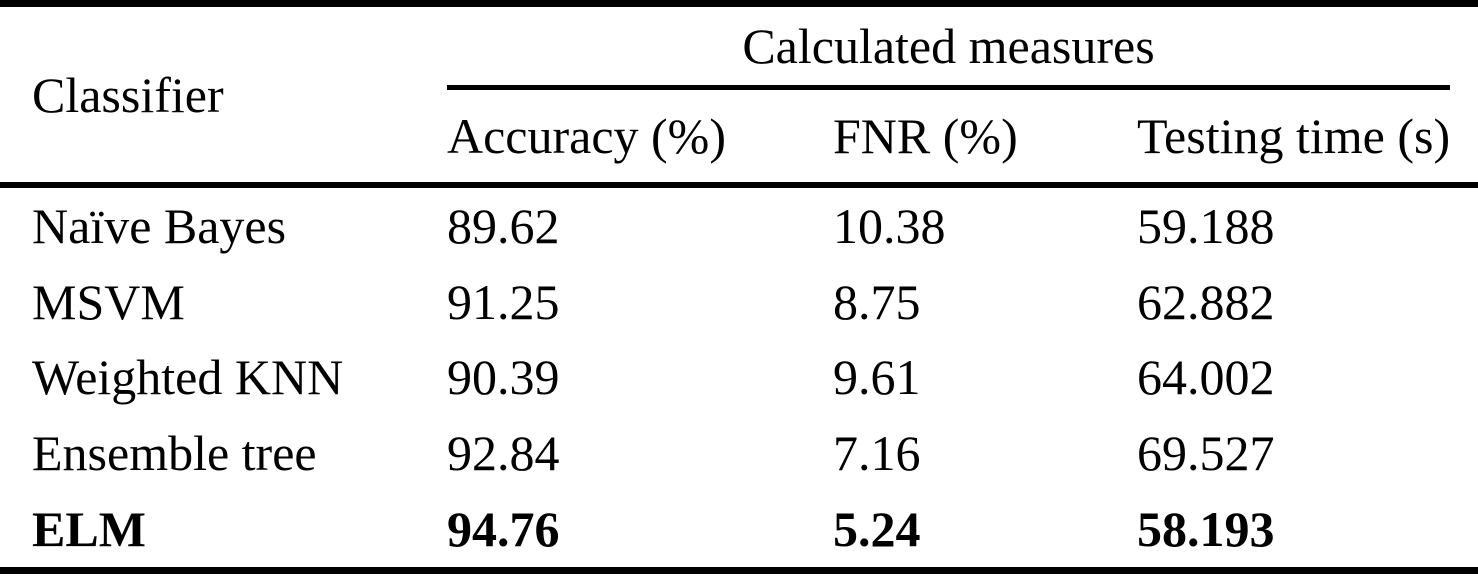 This screenshot has width=1478, height=580. I want to click on cell-classifier: Ensemble tree, so click(174, 453).